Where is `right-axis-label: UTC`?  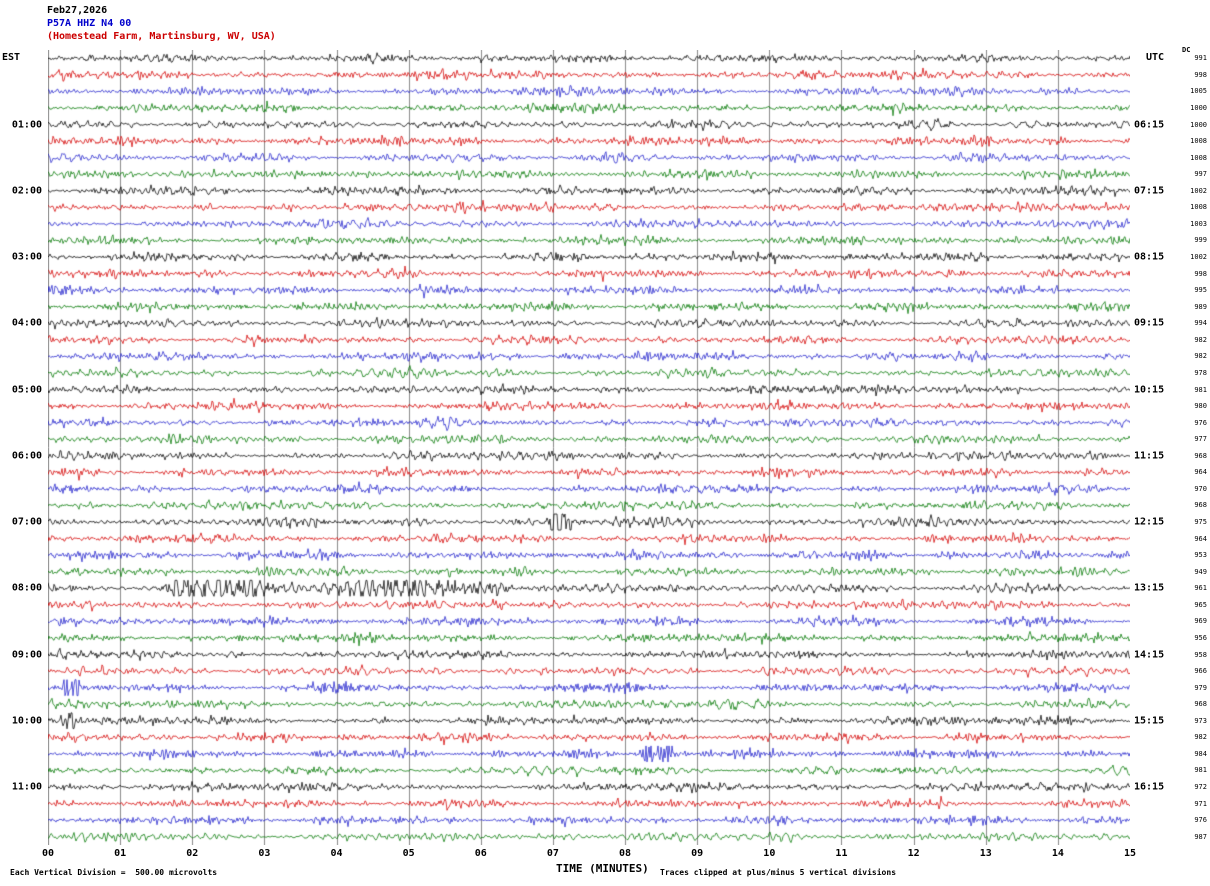
right-axis-label: UTC is located at coordinates (1155, 57).